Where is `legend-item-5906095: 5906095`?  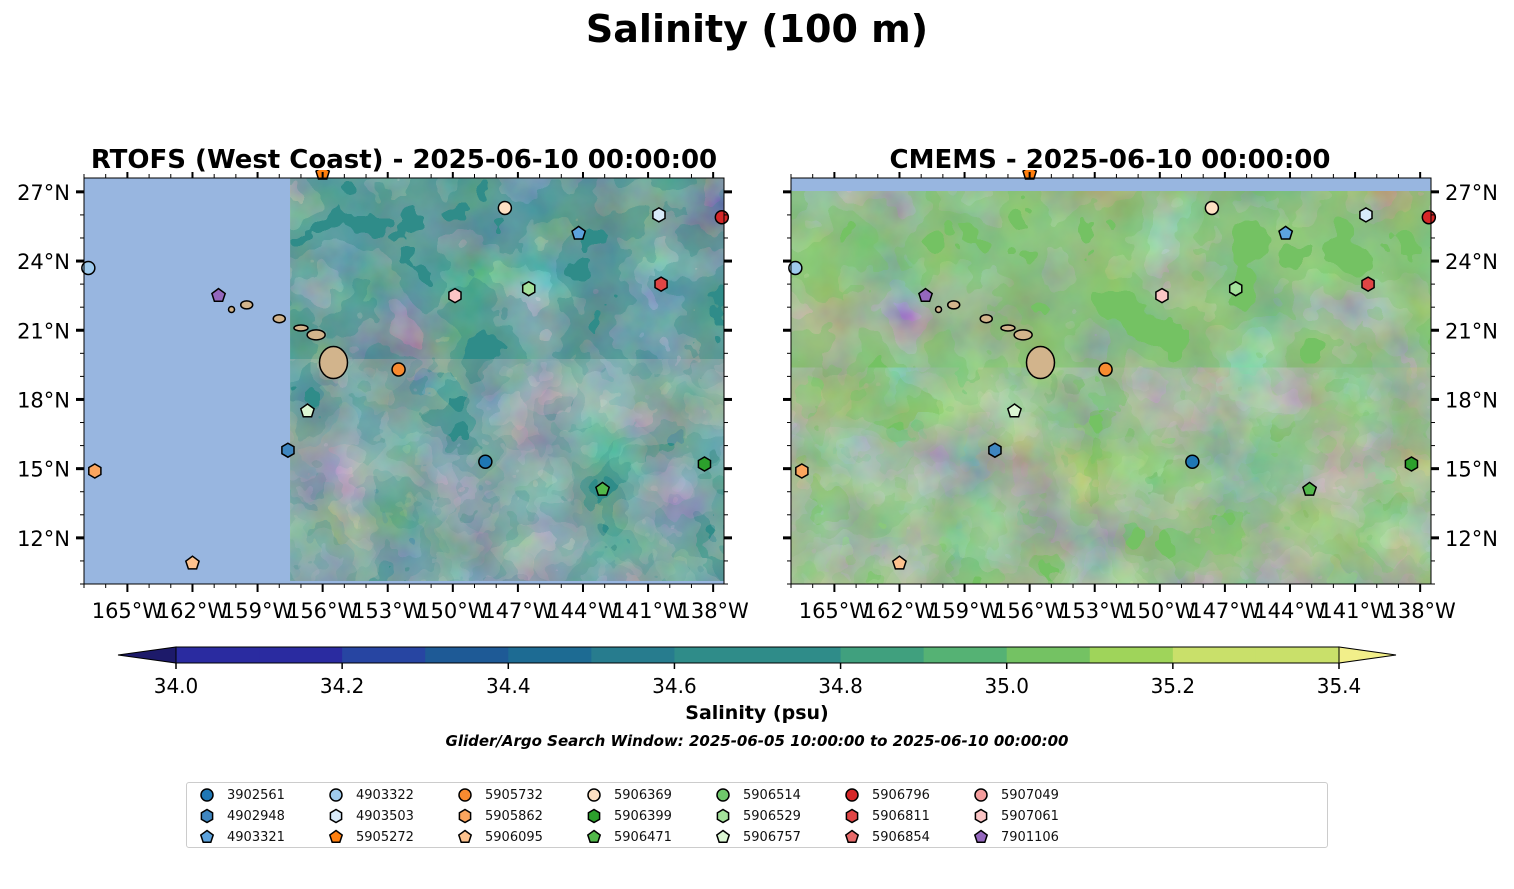 legend-item-5906095: 5906095 is located at coordinates (500, 837).